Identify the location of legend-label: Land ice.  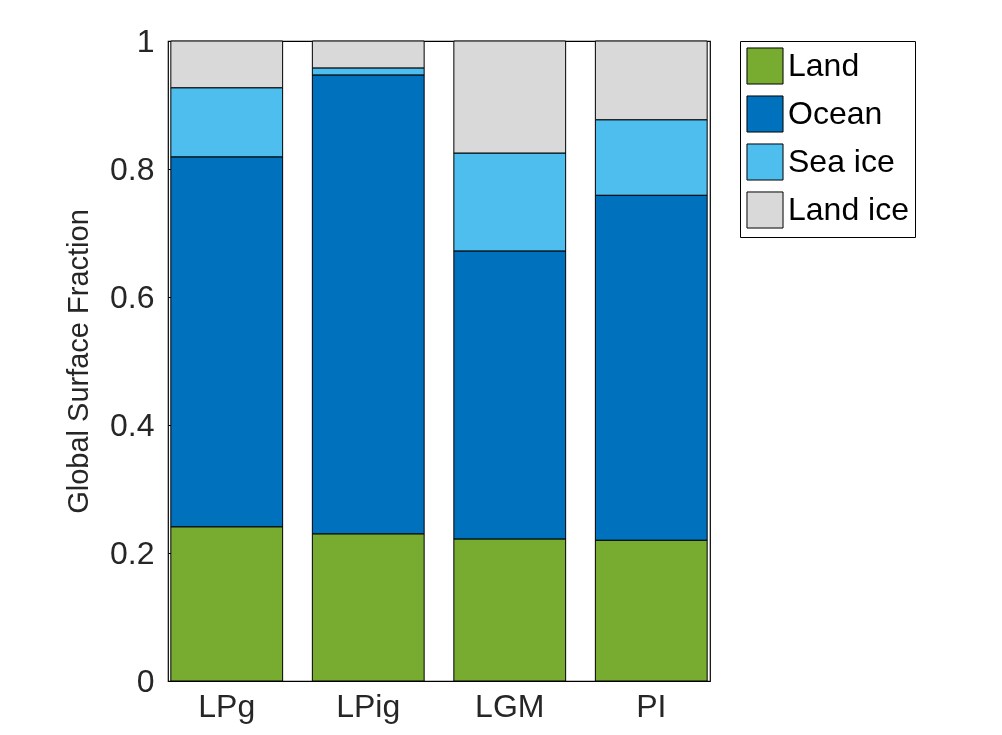
(848, 209).